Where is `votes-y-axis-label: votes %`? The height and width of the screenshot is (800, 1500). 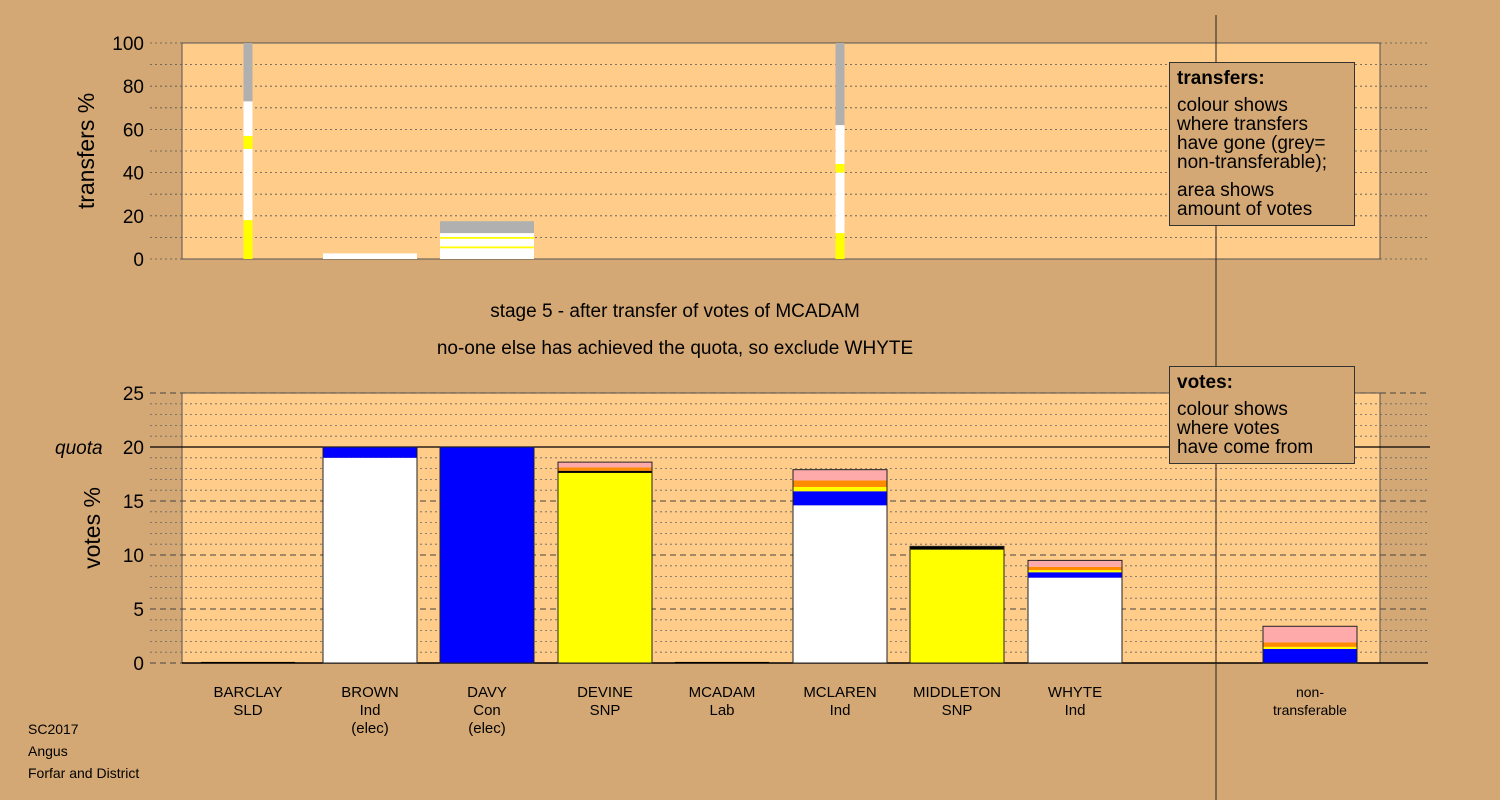
votes-y-axis-label: votes % is located at coordinates (92, 528).